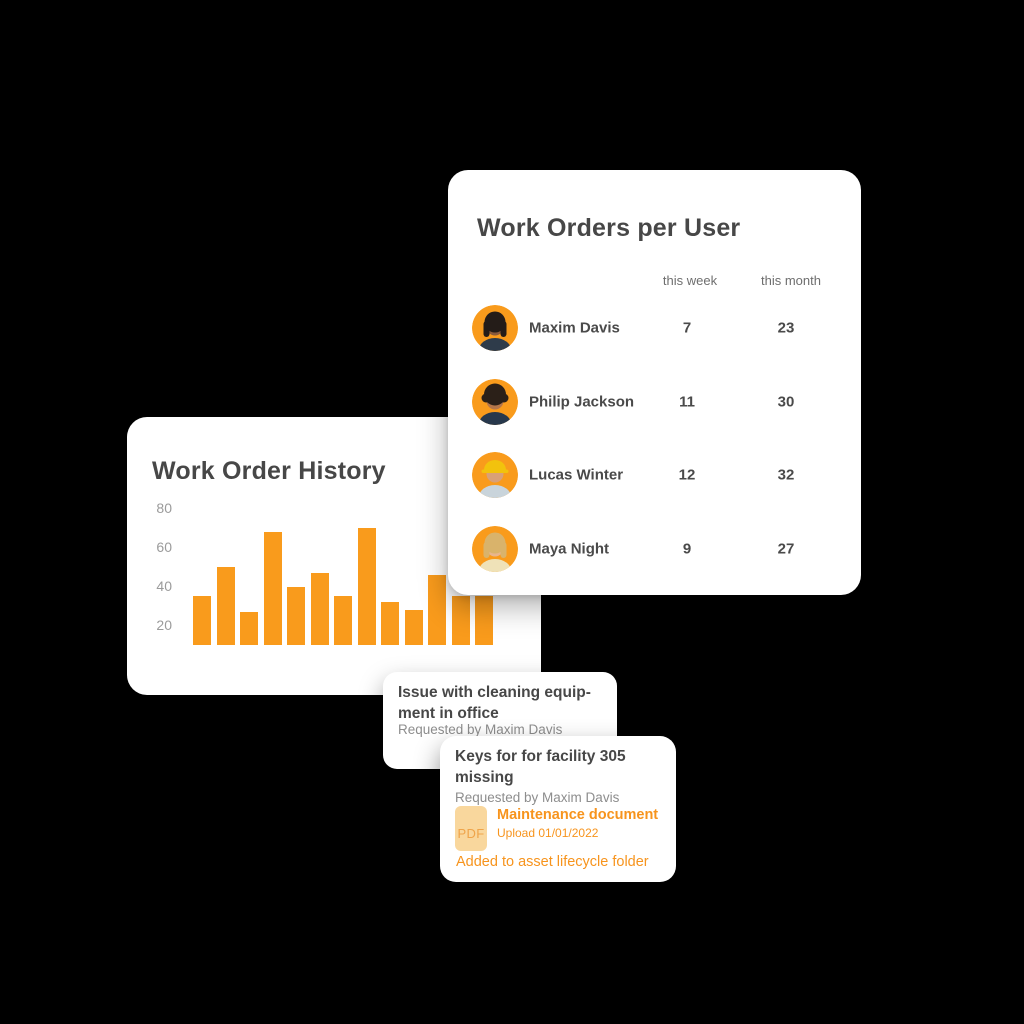 Image resolution: width=1024 pixels, height=1024 pixels. What do you see at coordinates (786, 401) in the screenshot?
I see `user-this-month-count: 30` at bounding box center [786, 401].